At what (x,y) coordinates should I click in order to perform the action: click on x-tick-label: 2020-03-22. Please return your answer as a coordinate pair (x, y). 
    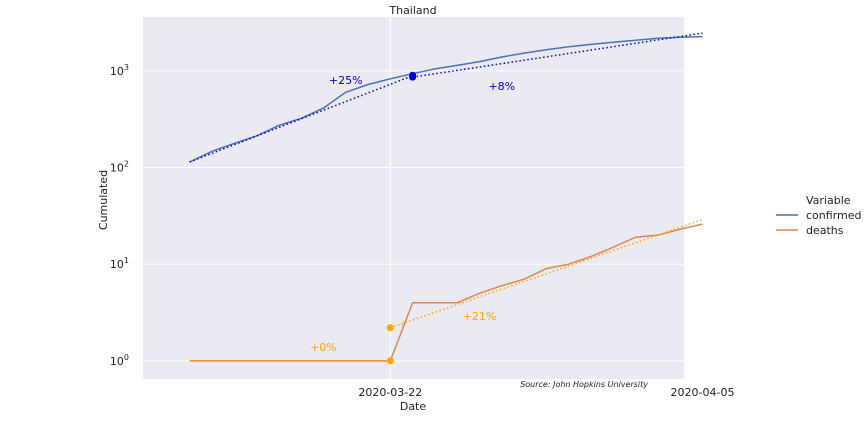
    Looking at the image, I should click on (390, 392).